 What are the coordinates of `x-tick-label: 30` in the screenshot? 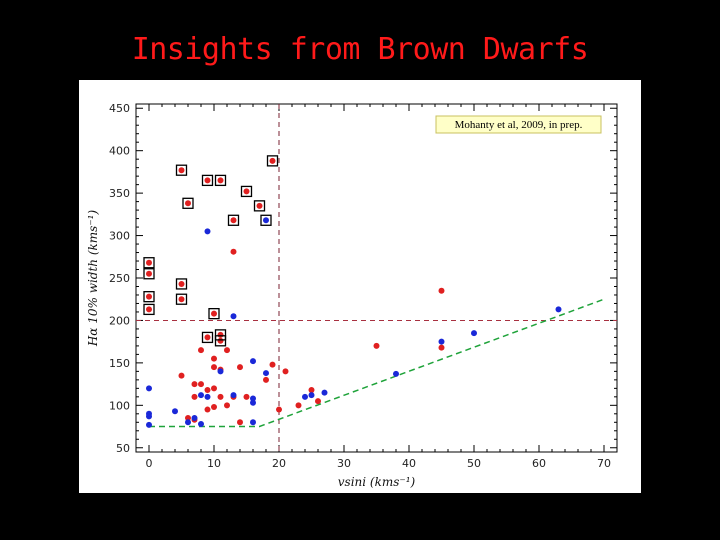 It's located at (344, 463).